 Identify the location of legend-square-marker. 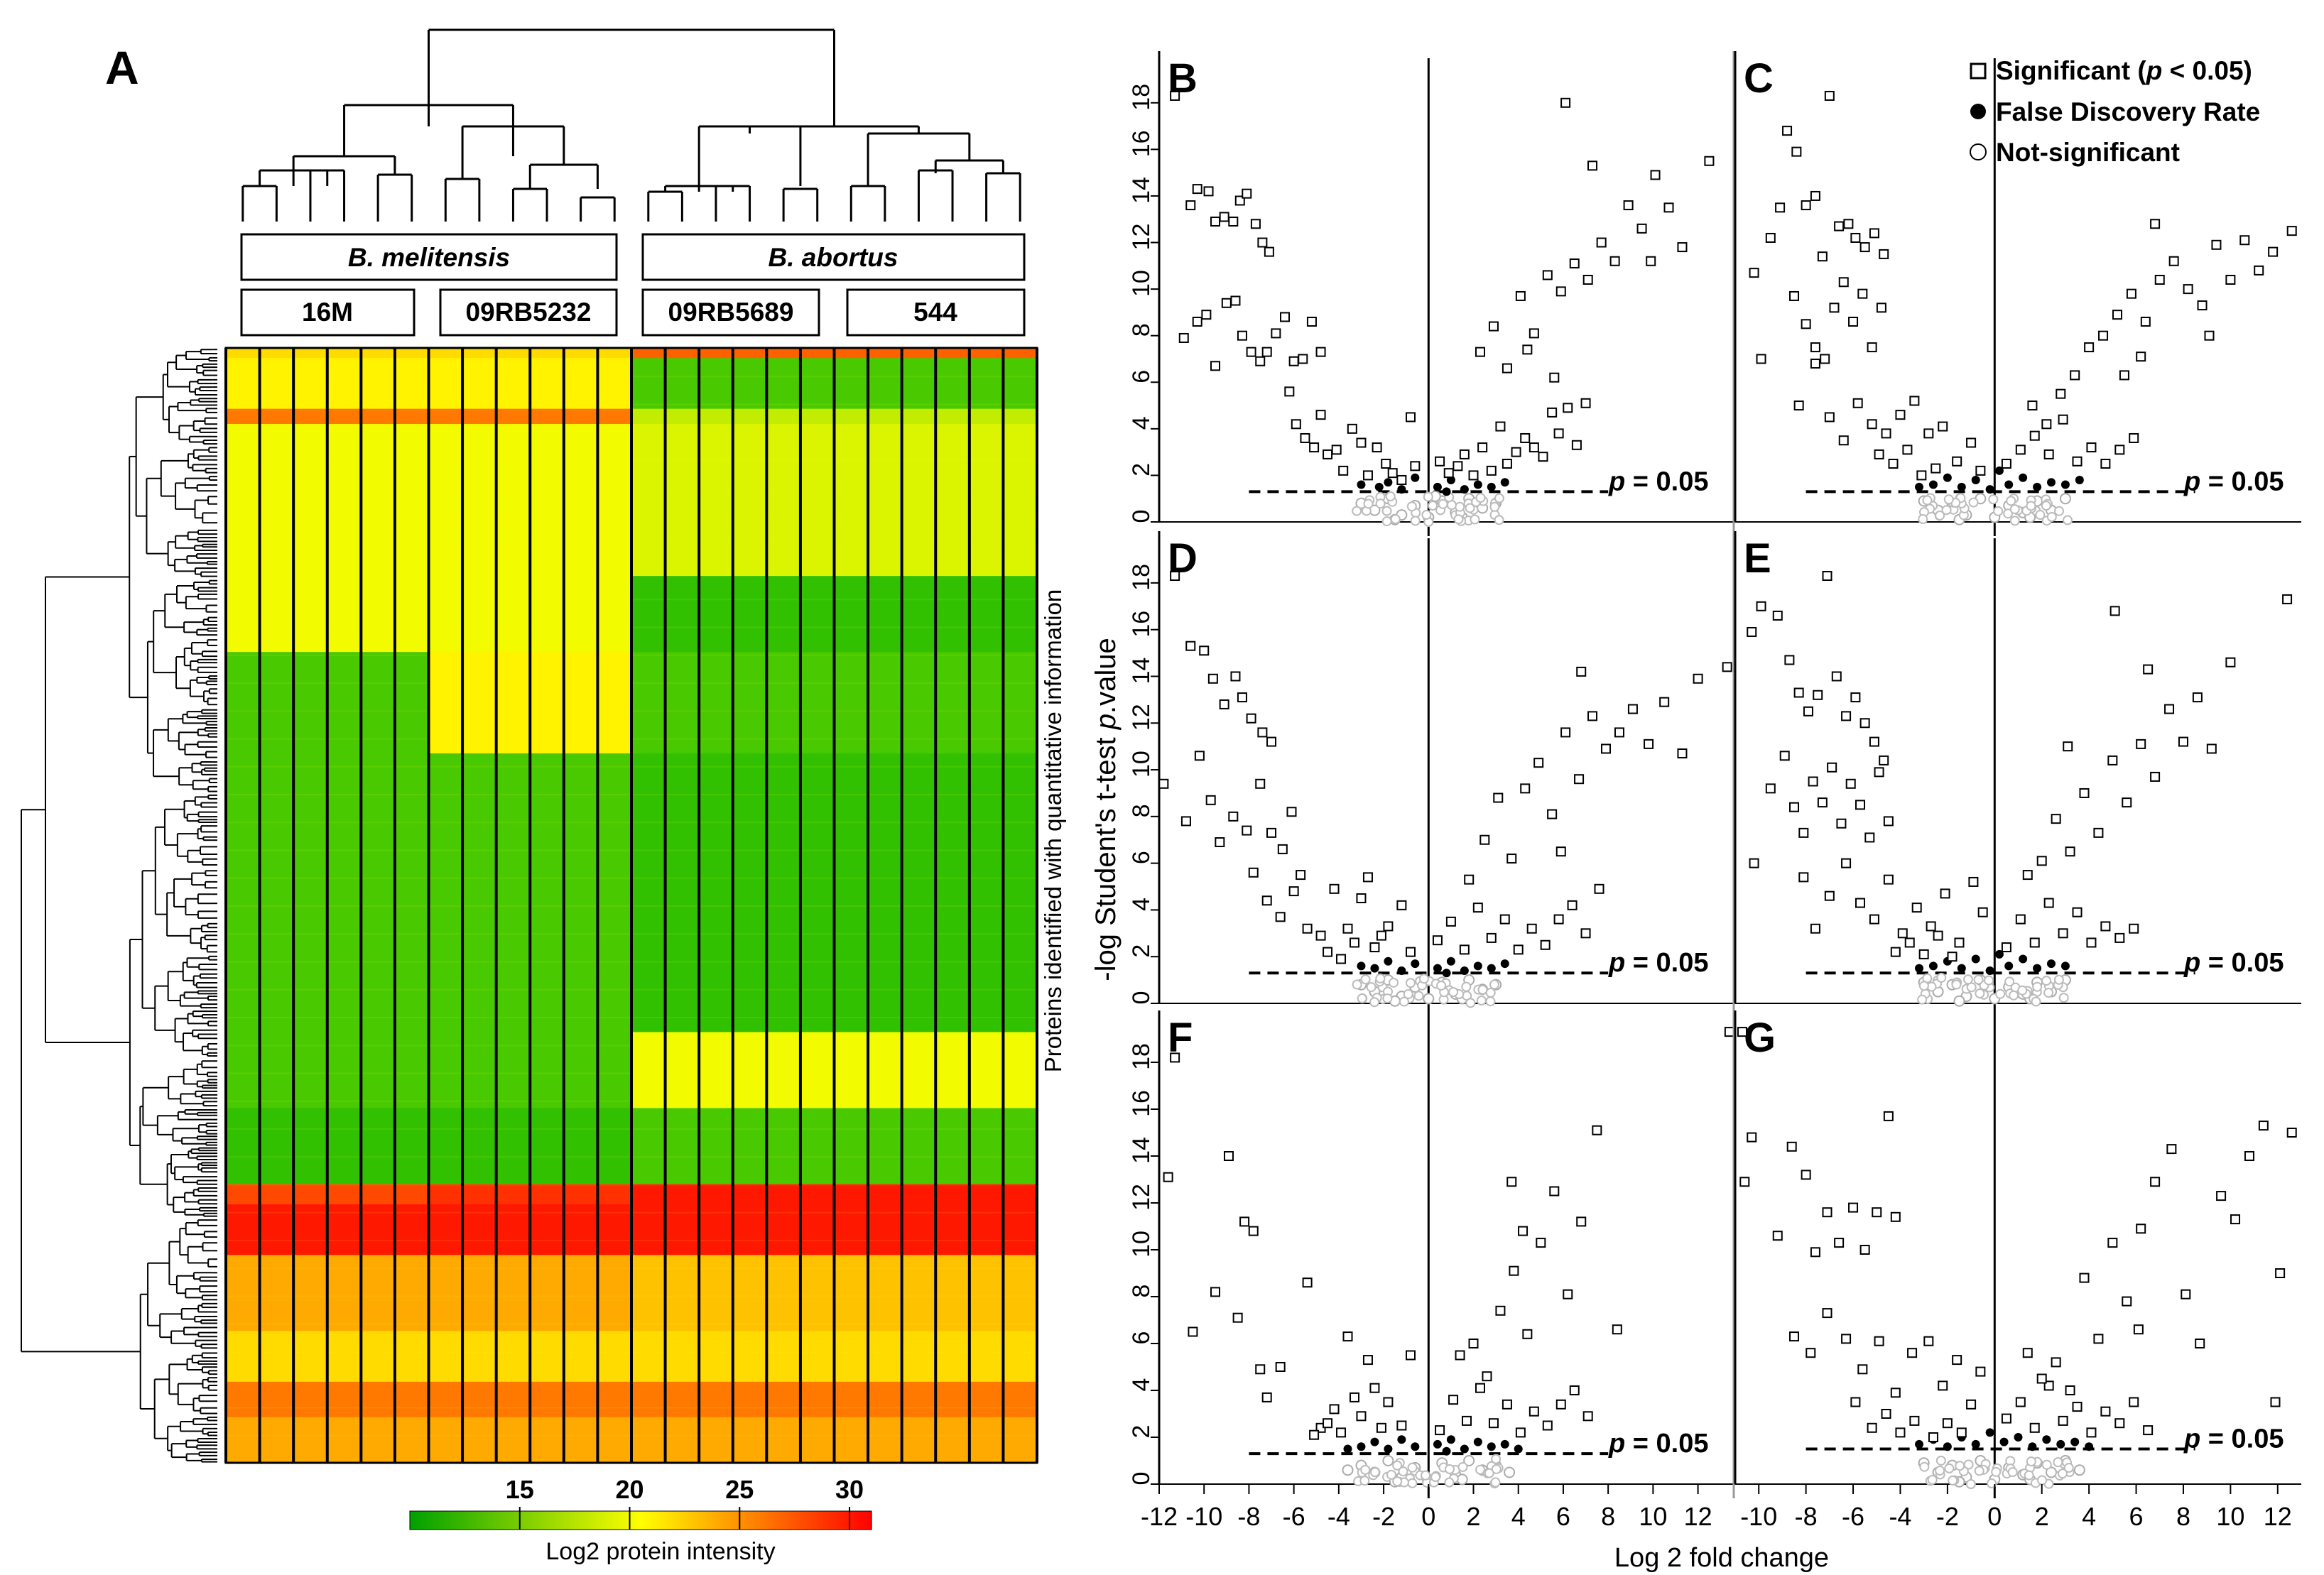
(1978, 71).